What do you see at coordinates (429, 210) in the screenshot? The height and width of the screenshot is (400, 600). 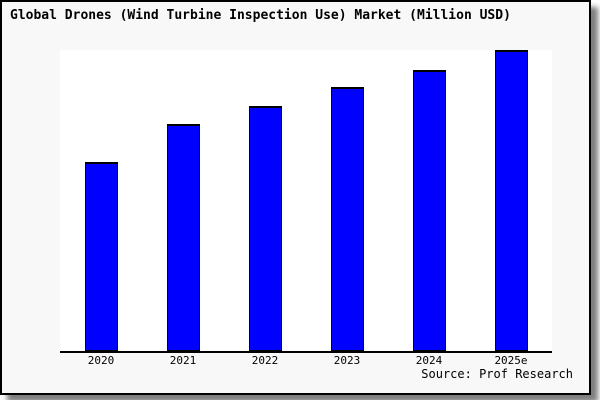 I see `bar-2024` at bounding box center [429, 210].